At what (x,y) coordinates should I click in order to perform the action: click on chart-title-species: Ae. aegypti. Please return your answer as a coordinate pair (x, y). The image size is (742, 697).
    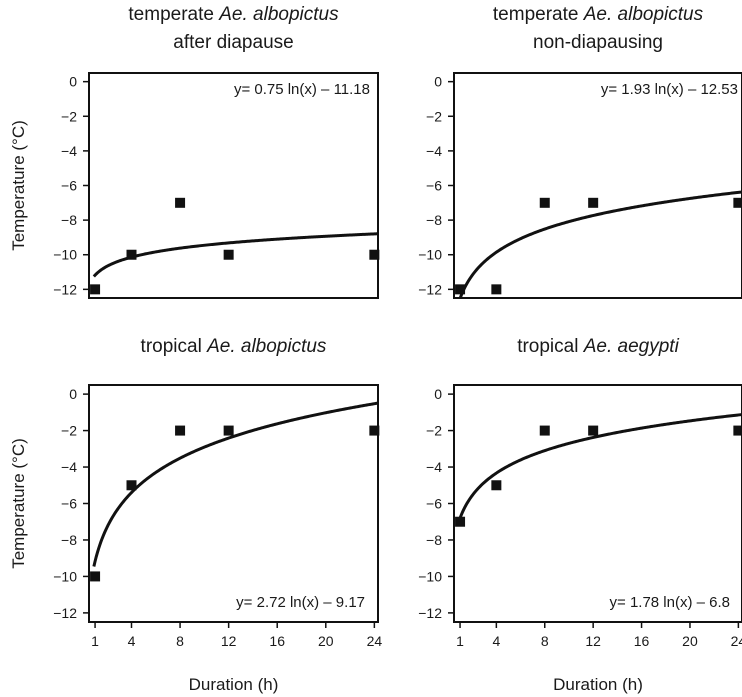
    Looking at the image, I should click on (631, 346).